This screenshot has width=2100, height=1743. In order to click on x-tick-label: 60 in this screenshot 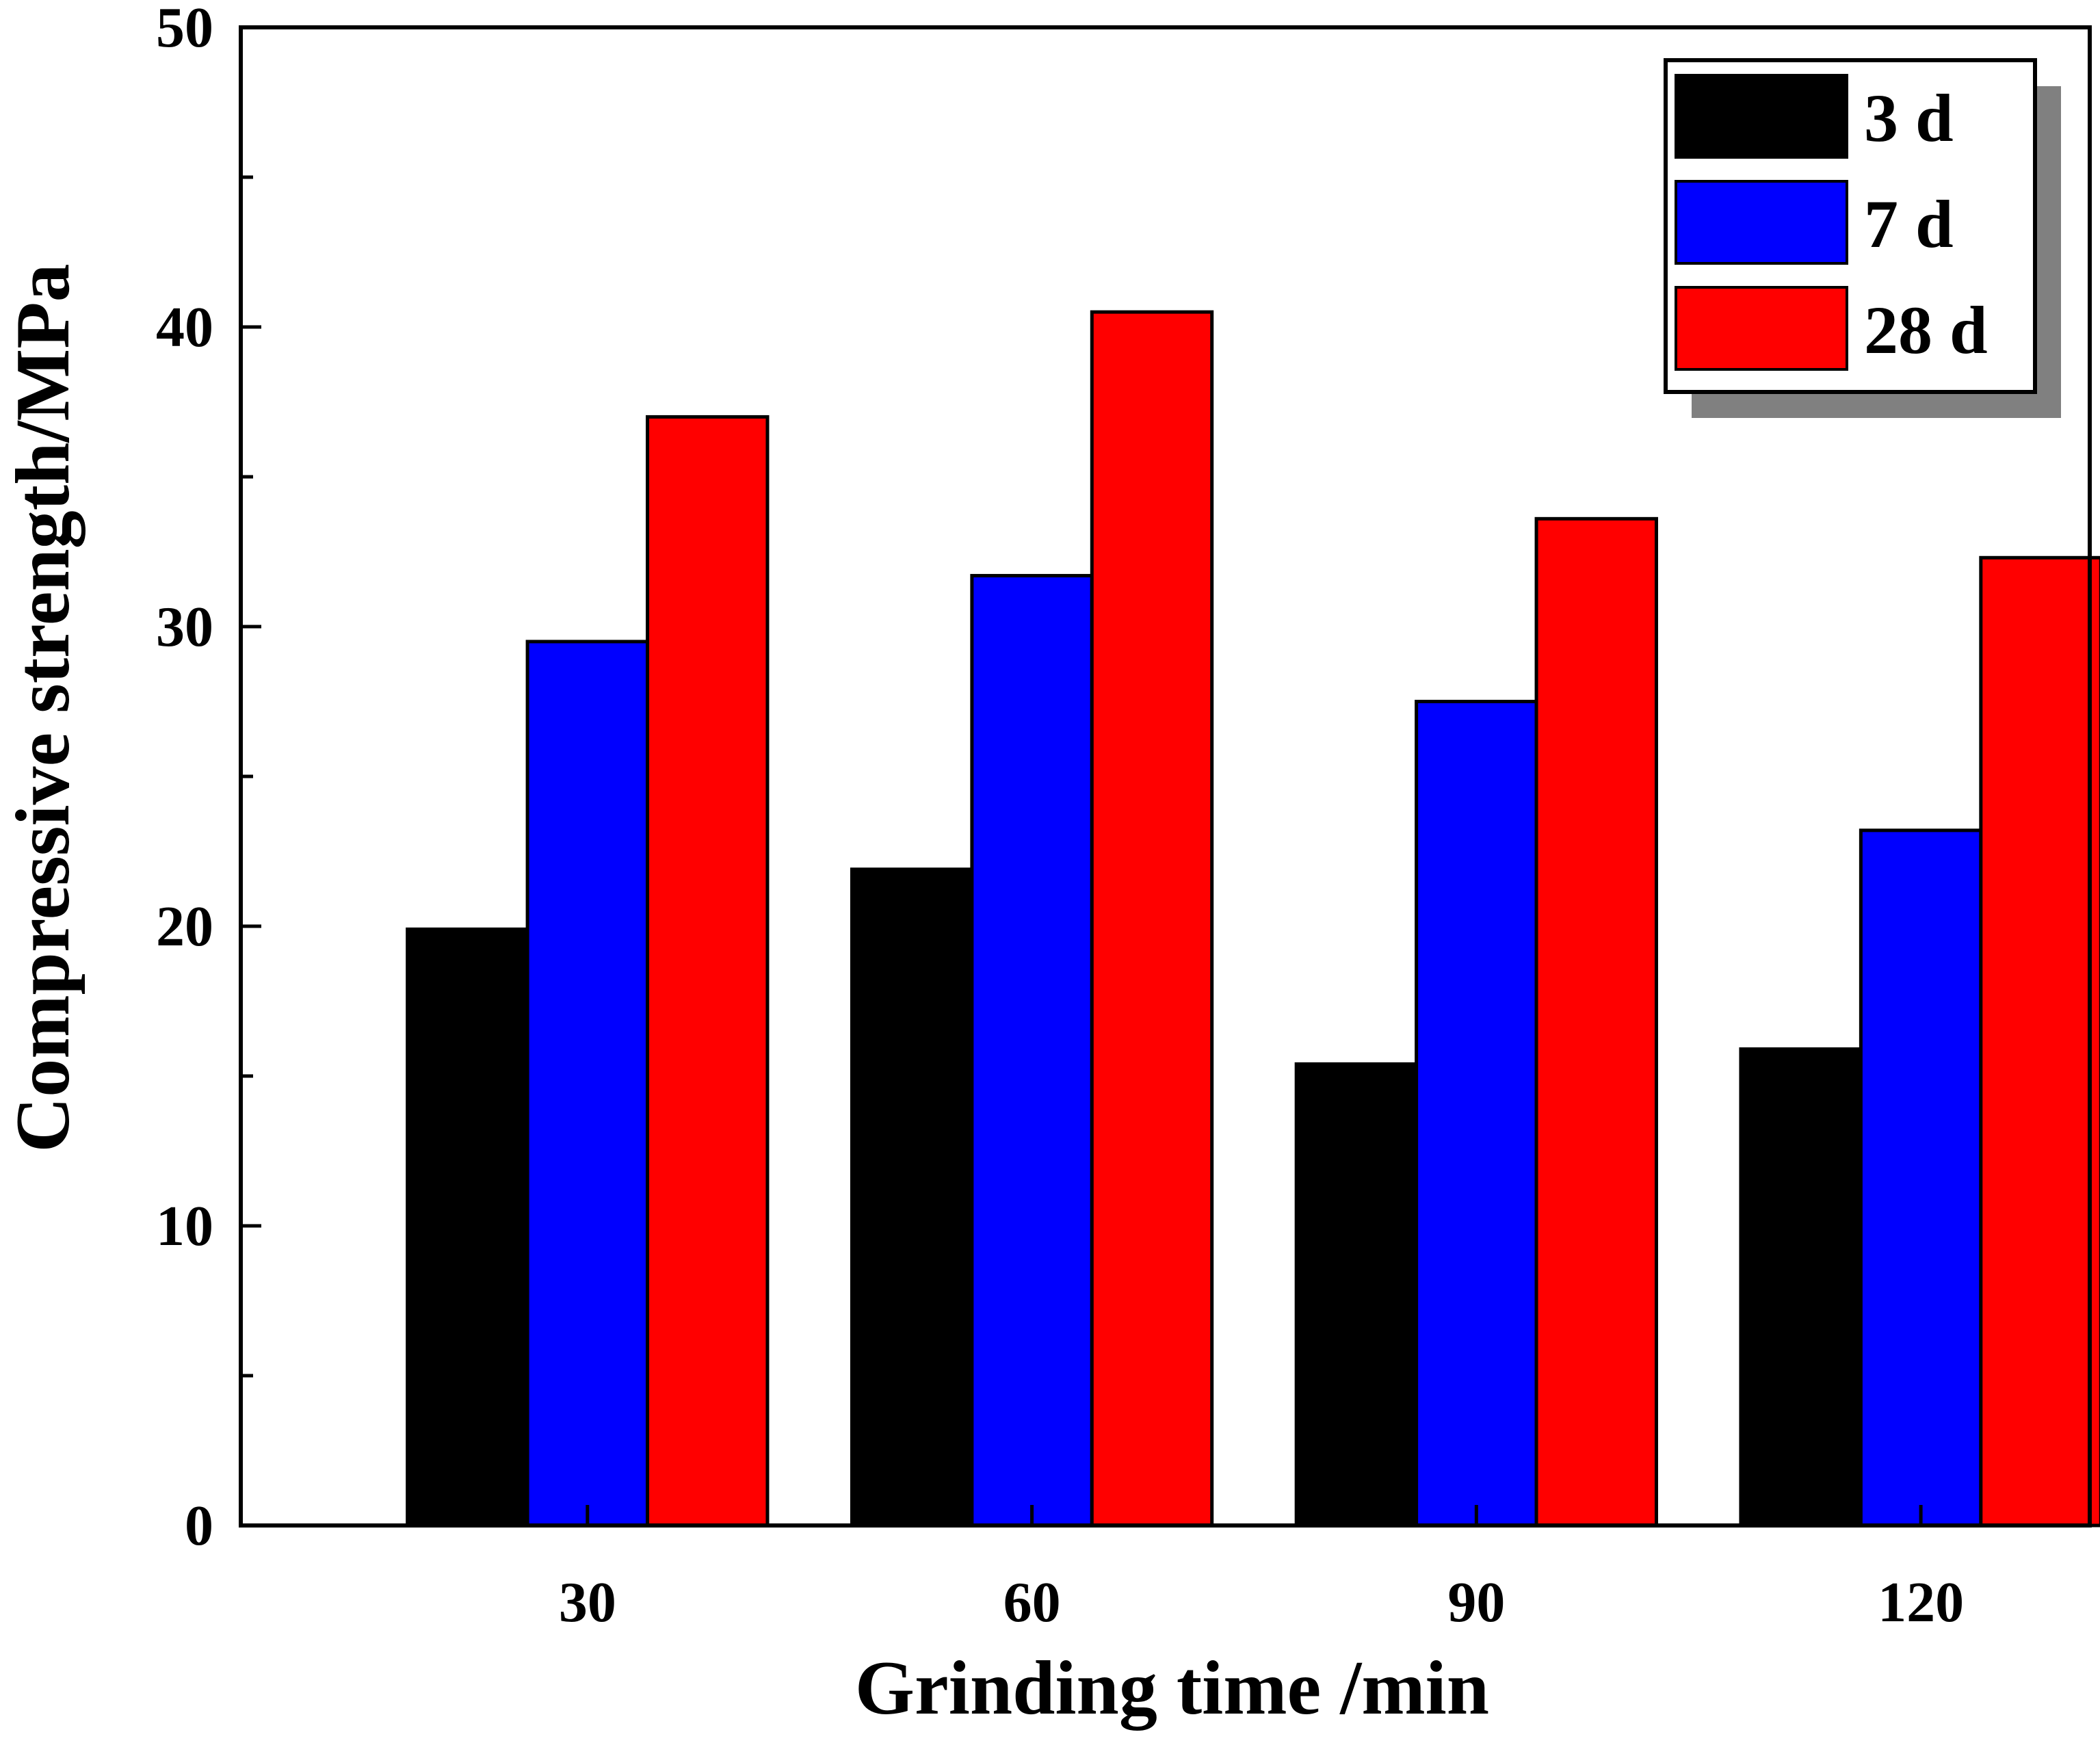, I will do `click(1032, 1602)`.